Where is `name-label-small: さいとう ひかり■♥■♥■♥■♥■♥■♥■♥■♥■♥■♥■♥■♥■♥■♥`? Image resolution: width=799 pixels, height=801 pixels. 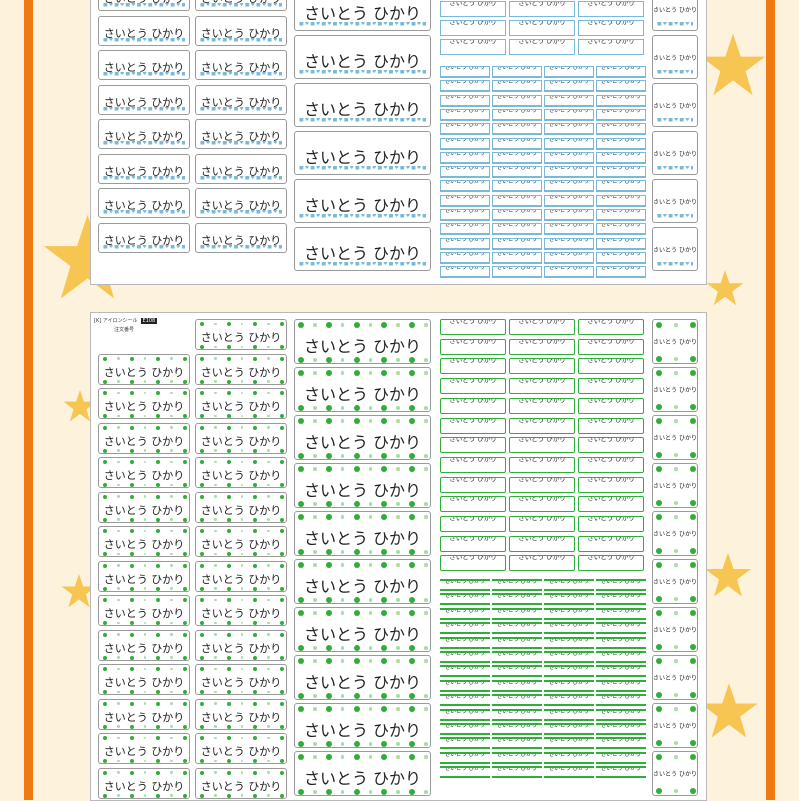 name-label-small: さいとう ひかり■♥■♥■♥■♥■♥■♥■♥■♥■♥■♥■♥■♥■♥■♥ is located at coordinates (144, 203).